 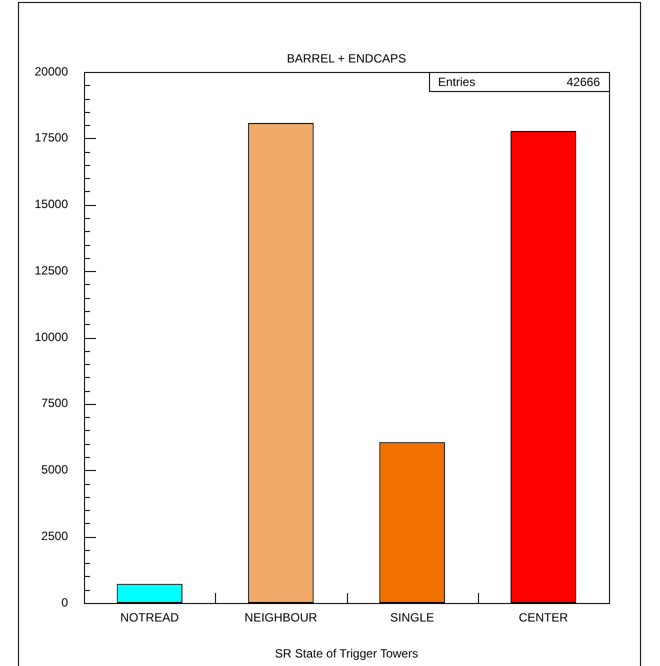 What do you see at coordinates (54, 403) in the screenshot?
I see `y-tick-label: 7500` at bounding box center [54, 403].